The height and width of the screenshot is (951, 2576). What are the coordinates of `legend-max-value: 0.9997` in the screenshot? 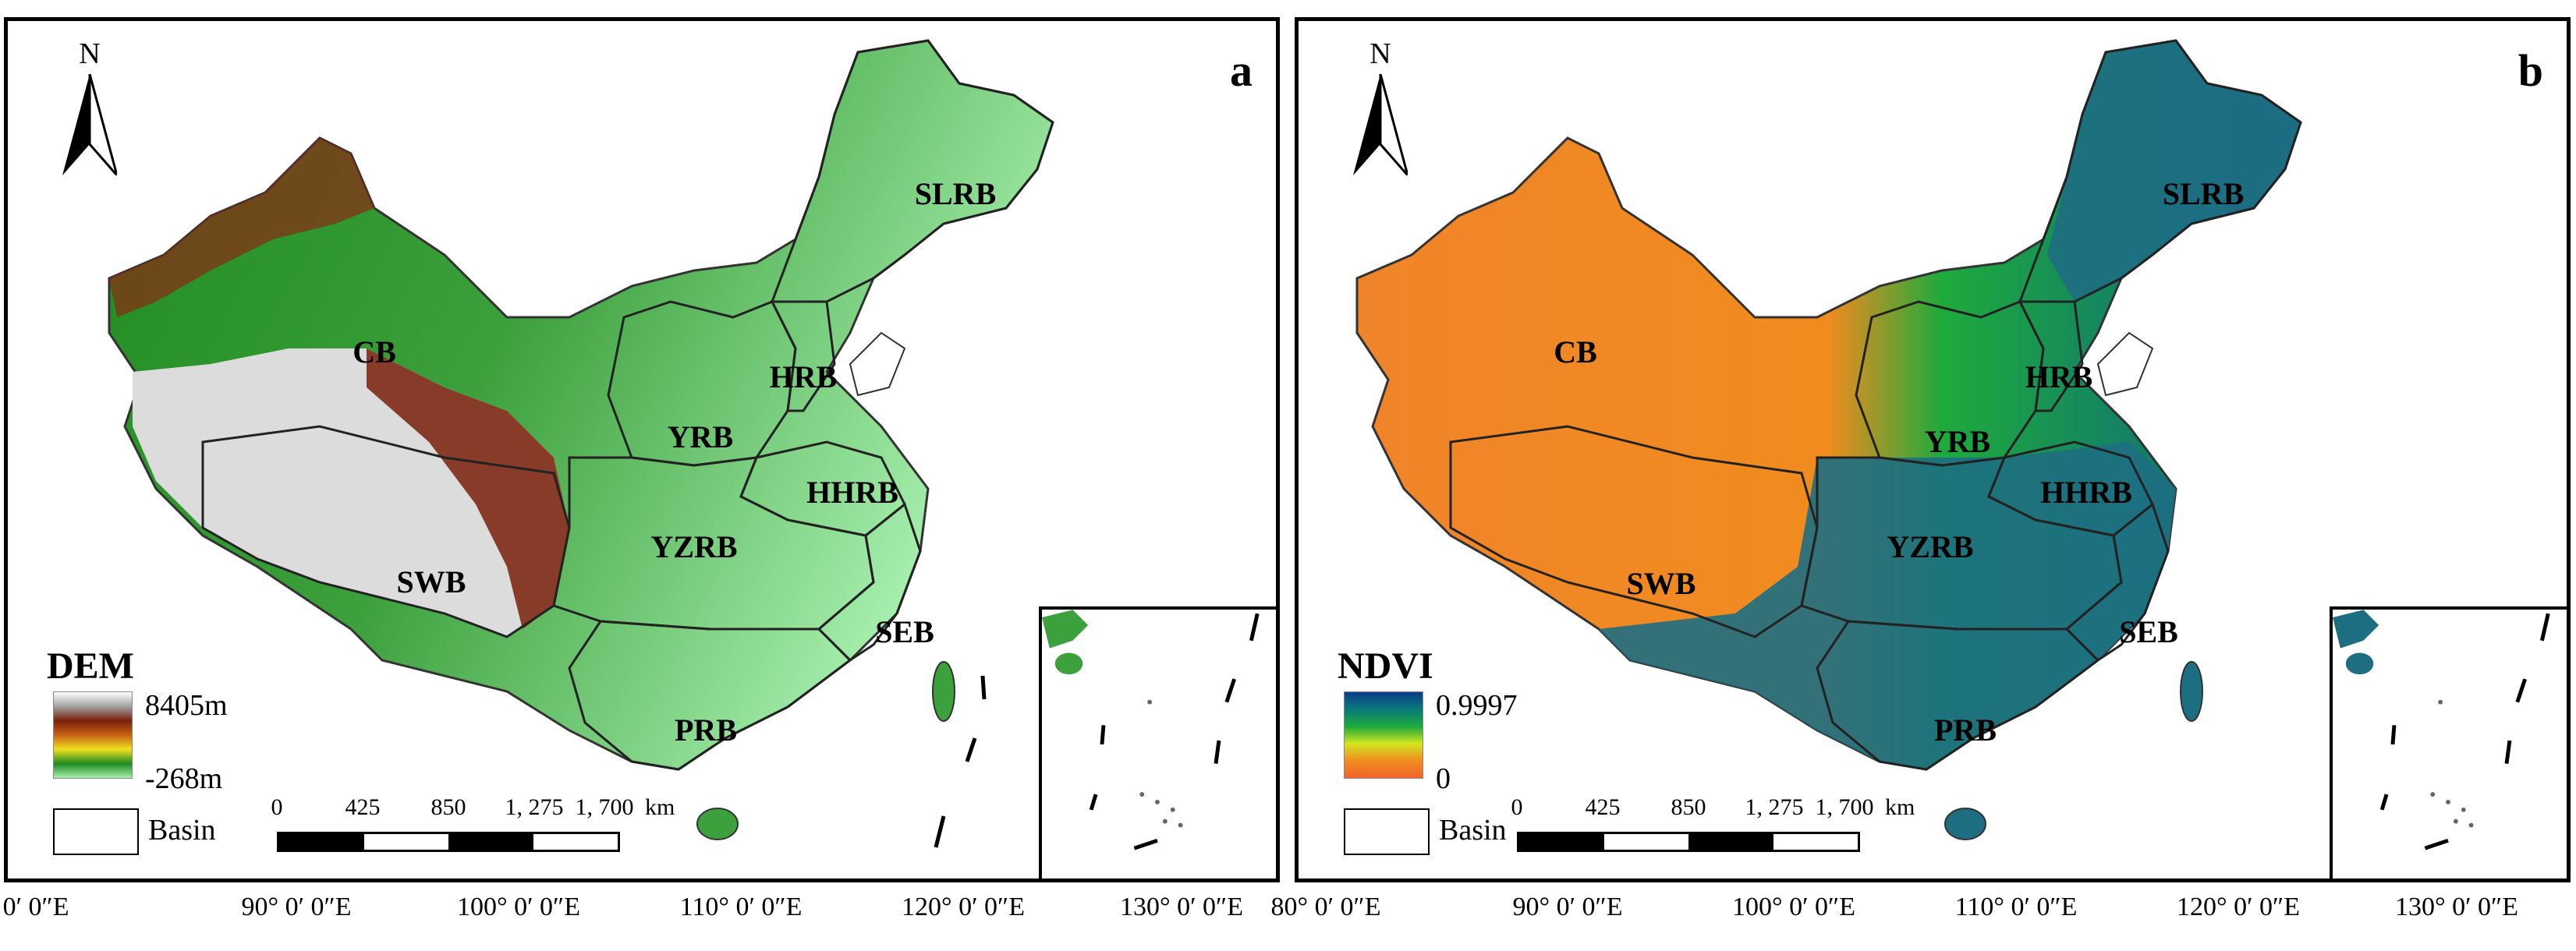 It's located at (1477, 705).